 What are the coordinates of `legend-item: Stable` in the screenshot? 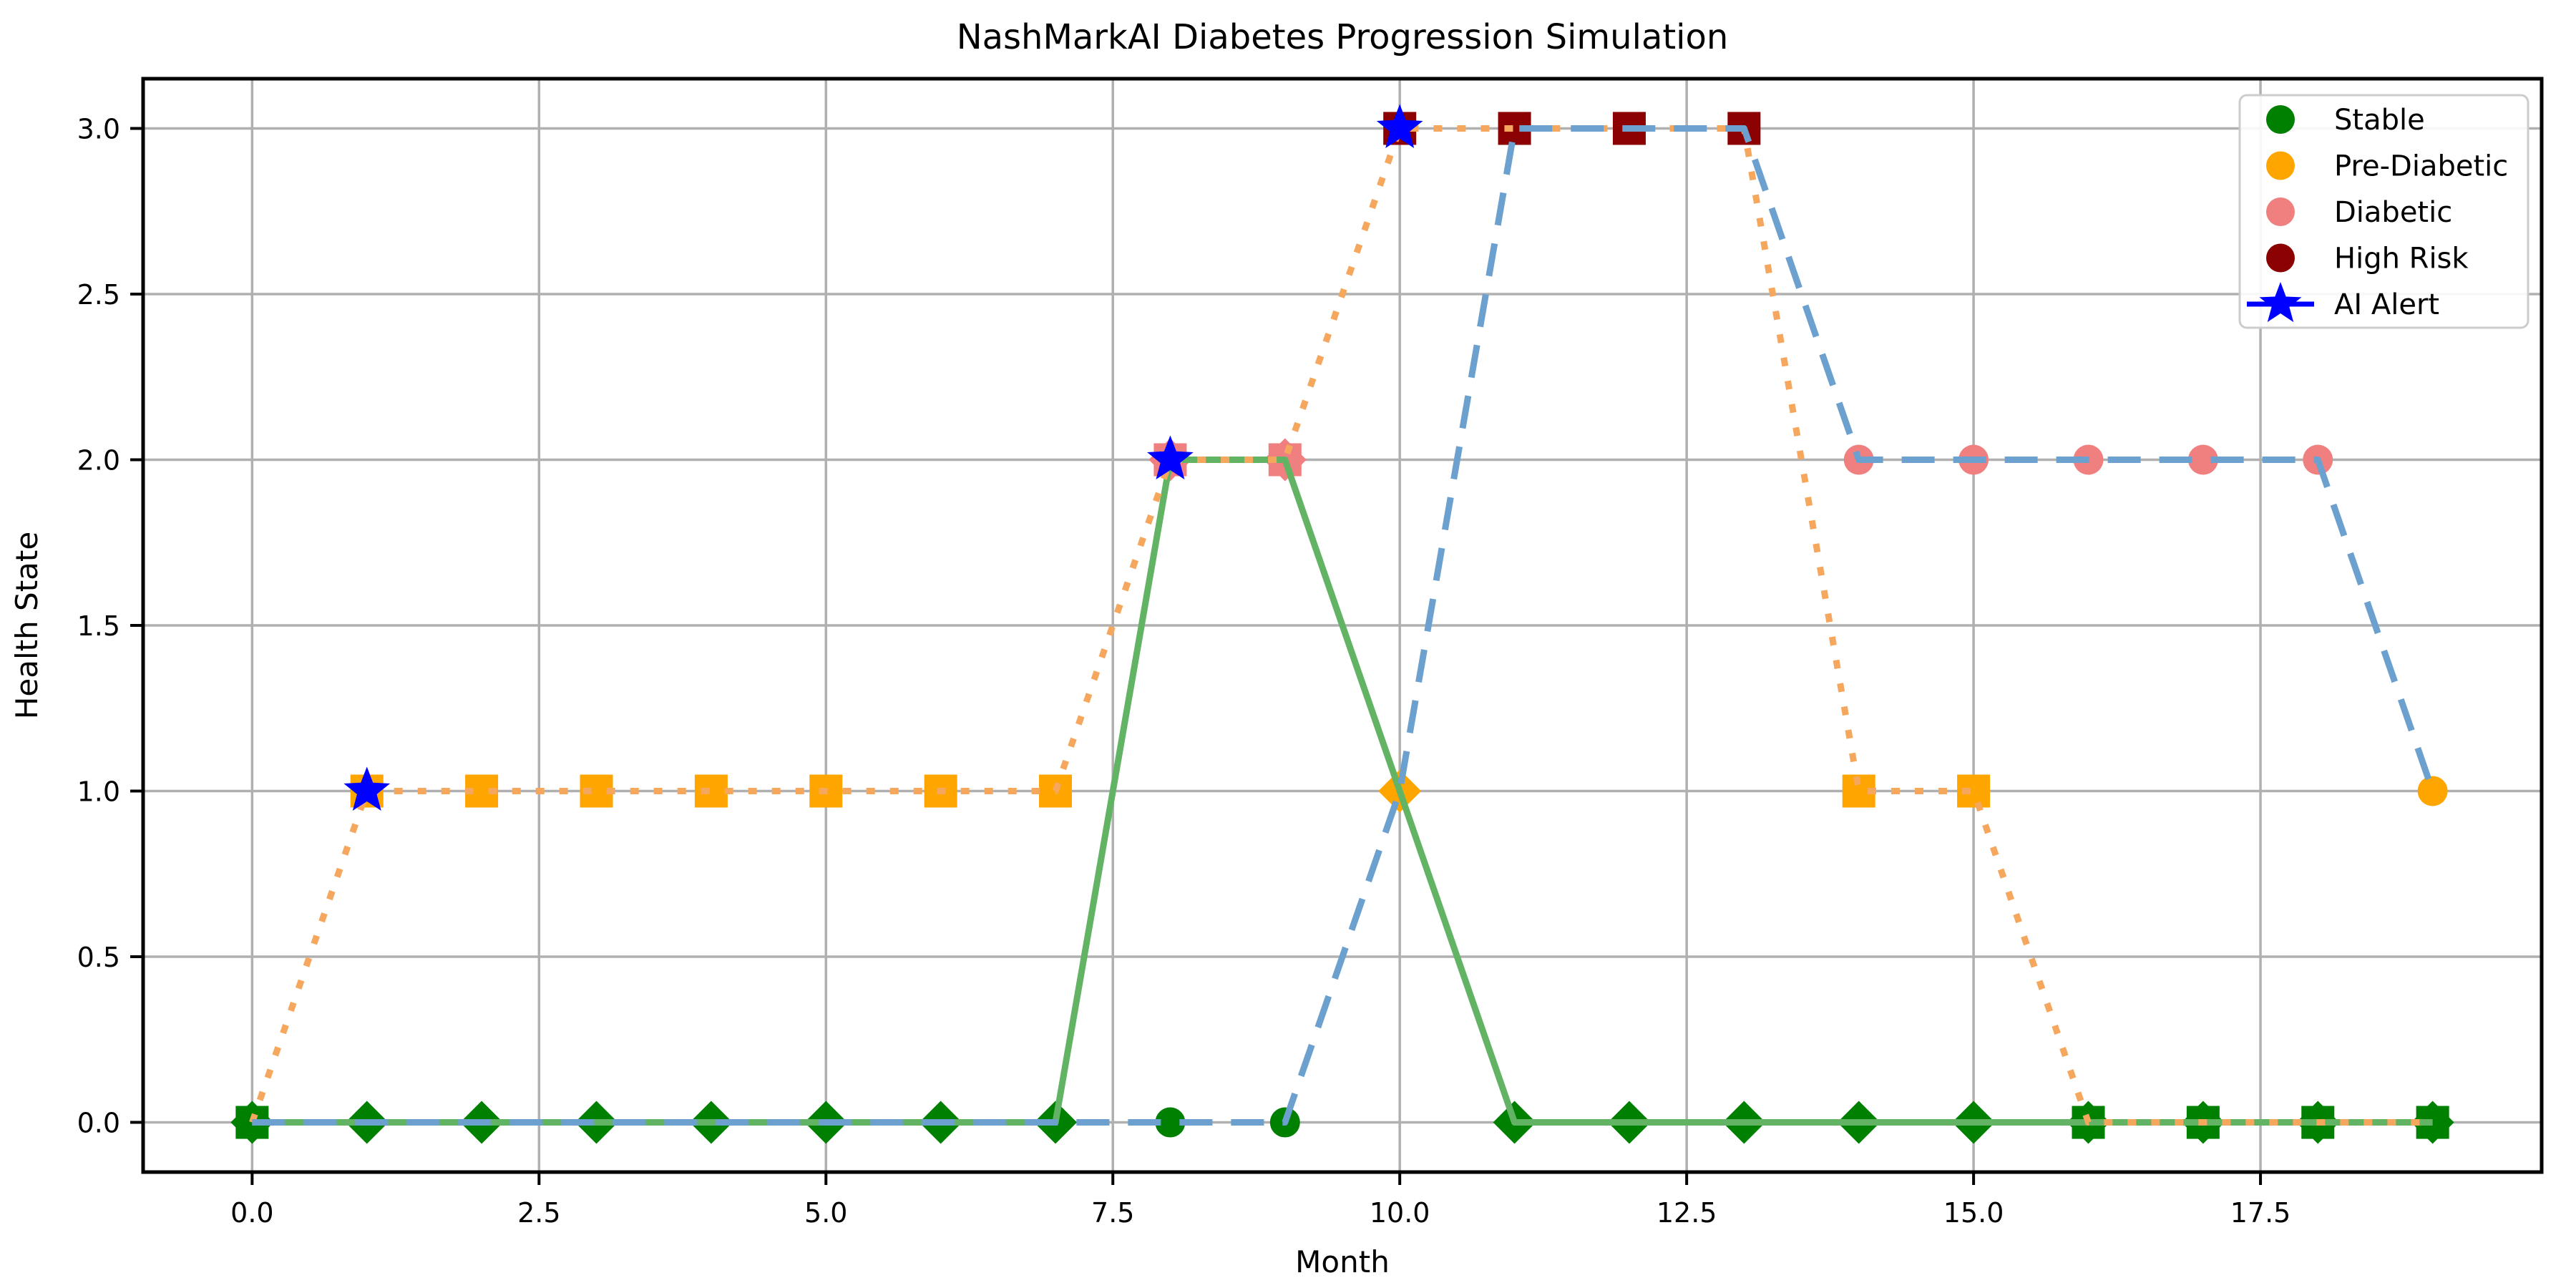 It's located at (2345, 120).